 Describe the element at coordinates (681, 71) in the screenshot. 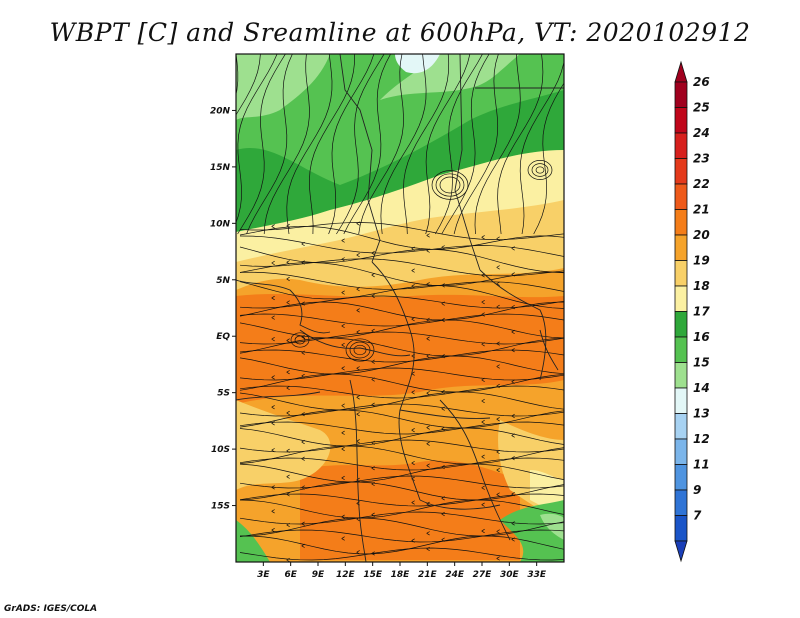

I see `colorbar-top-arrow` at that location.